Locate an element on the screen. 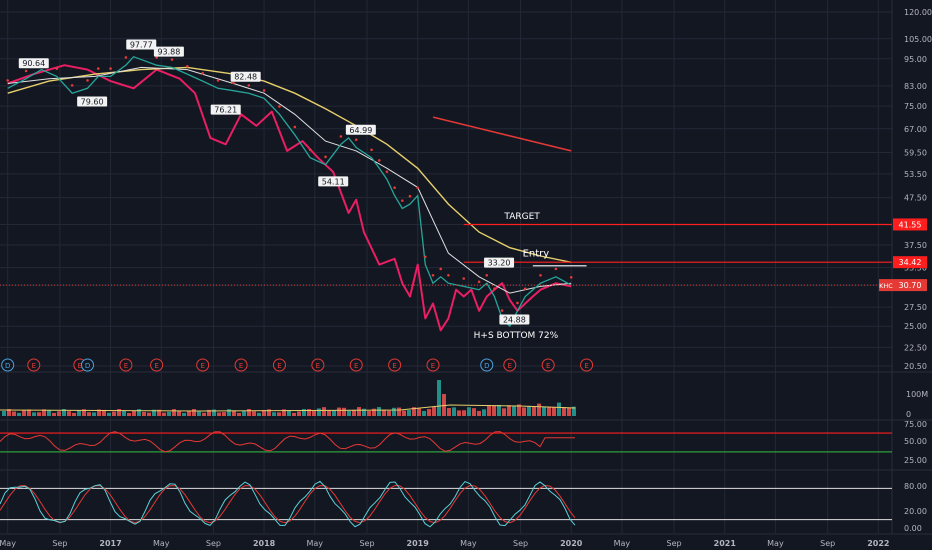  price-label-4: 82.48 is located at coordinates (245, 77).